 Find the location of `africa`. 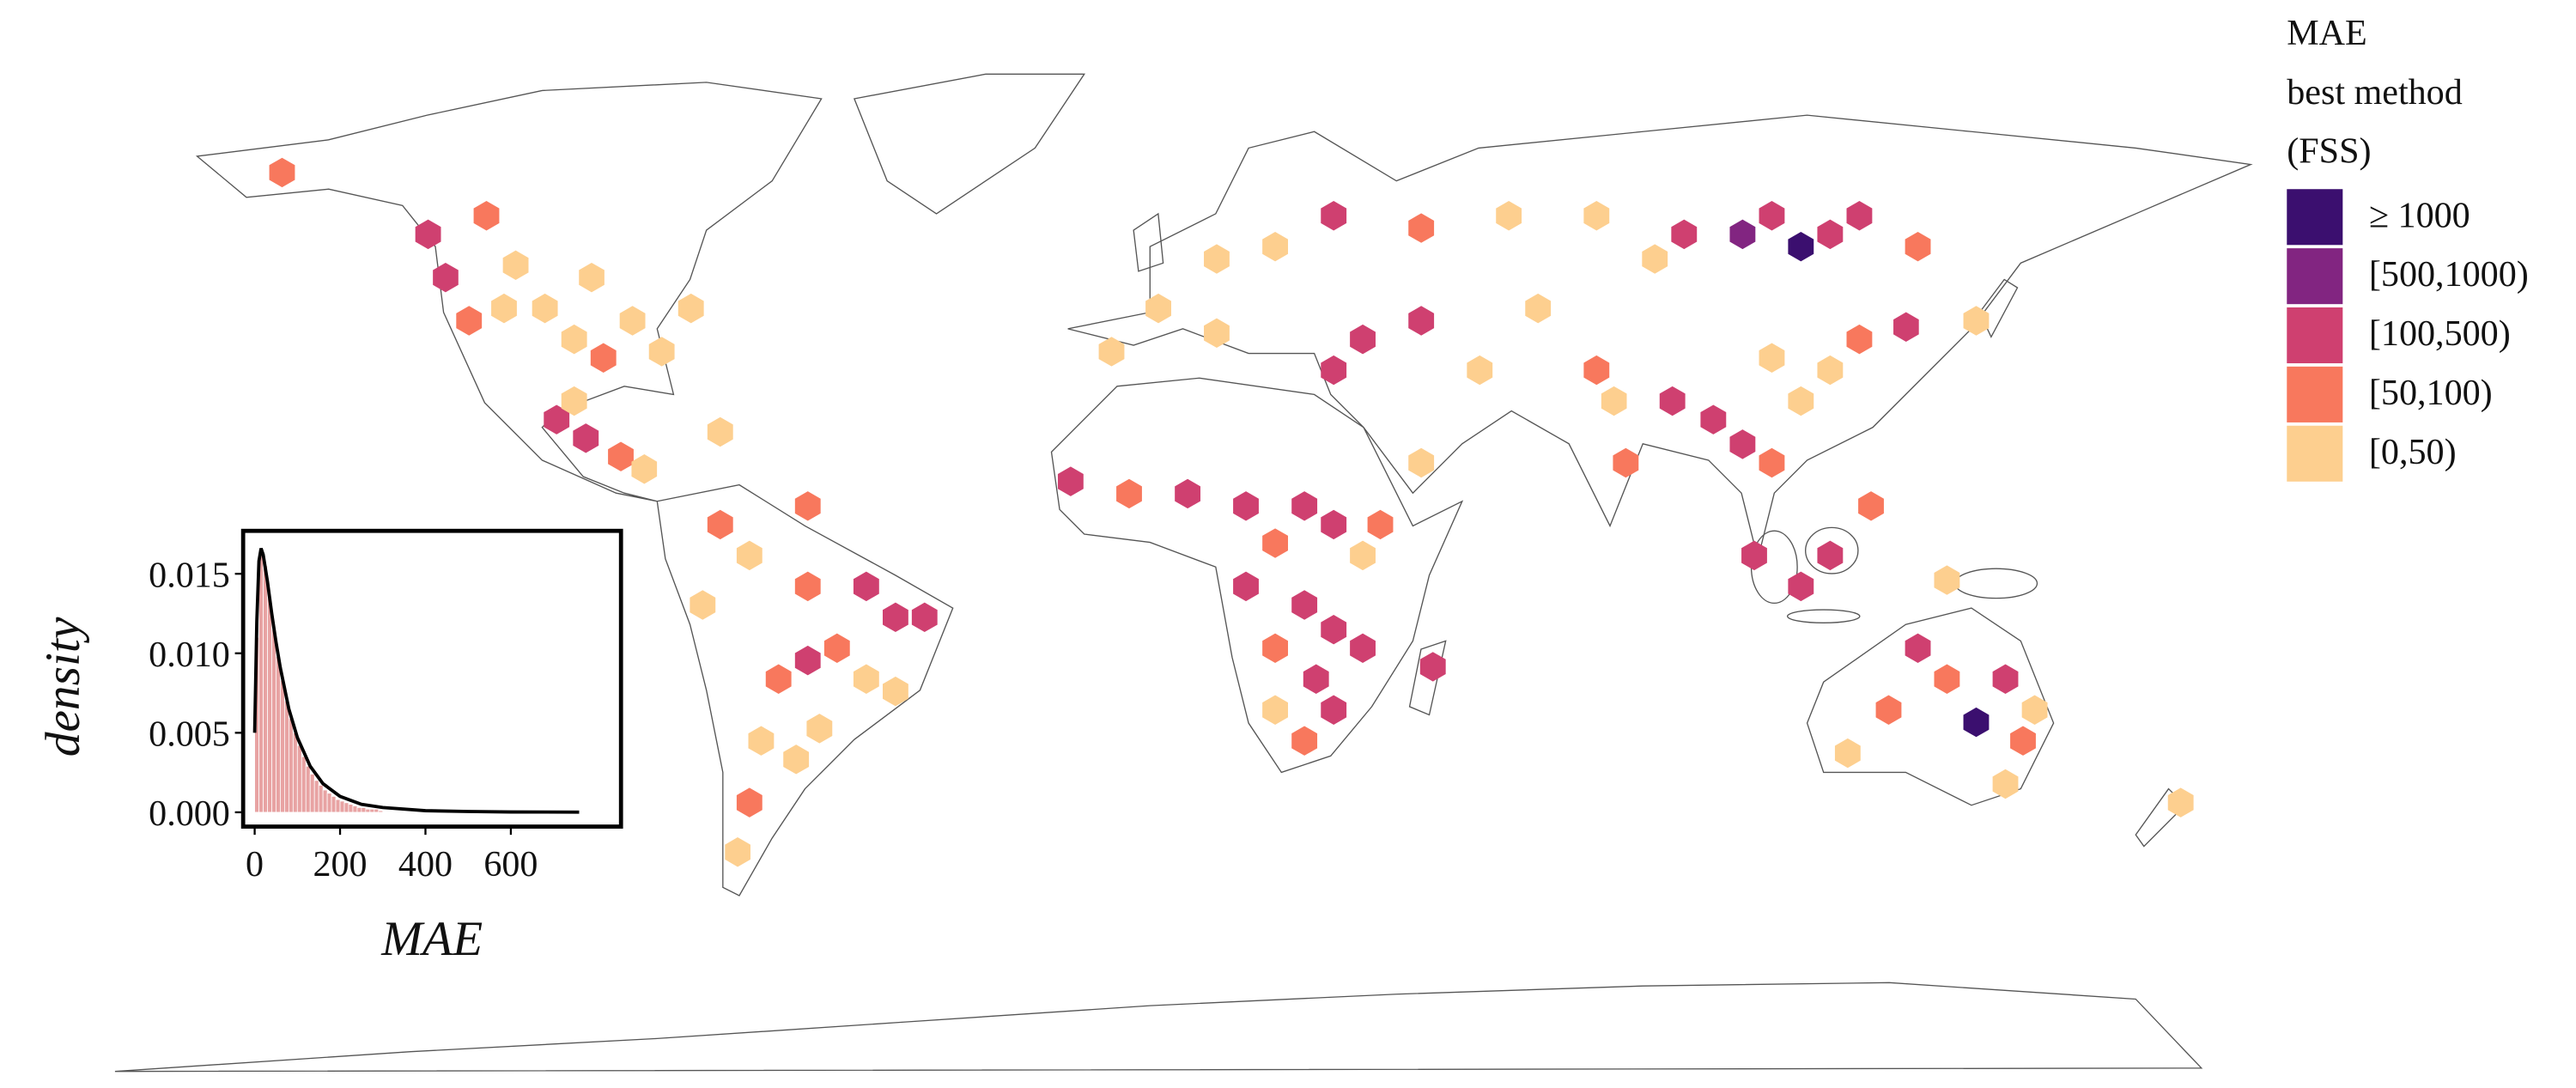

africa is located at coordinates (1257, 575).